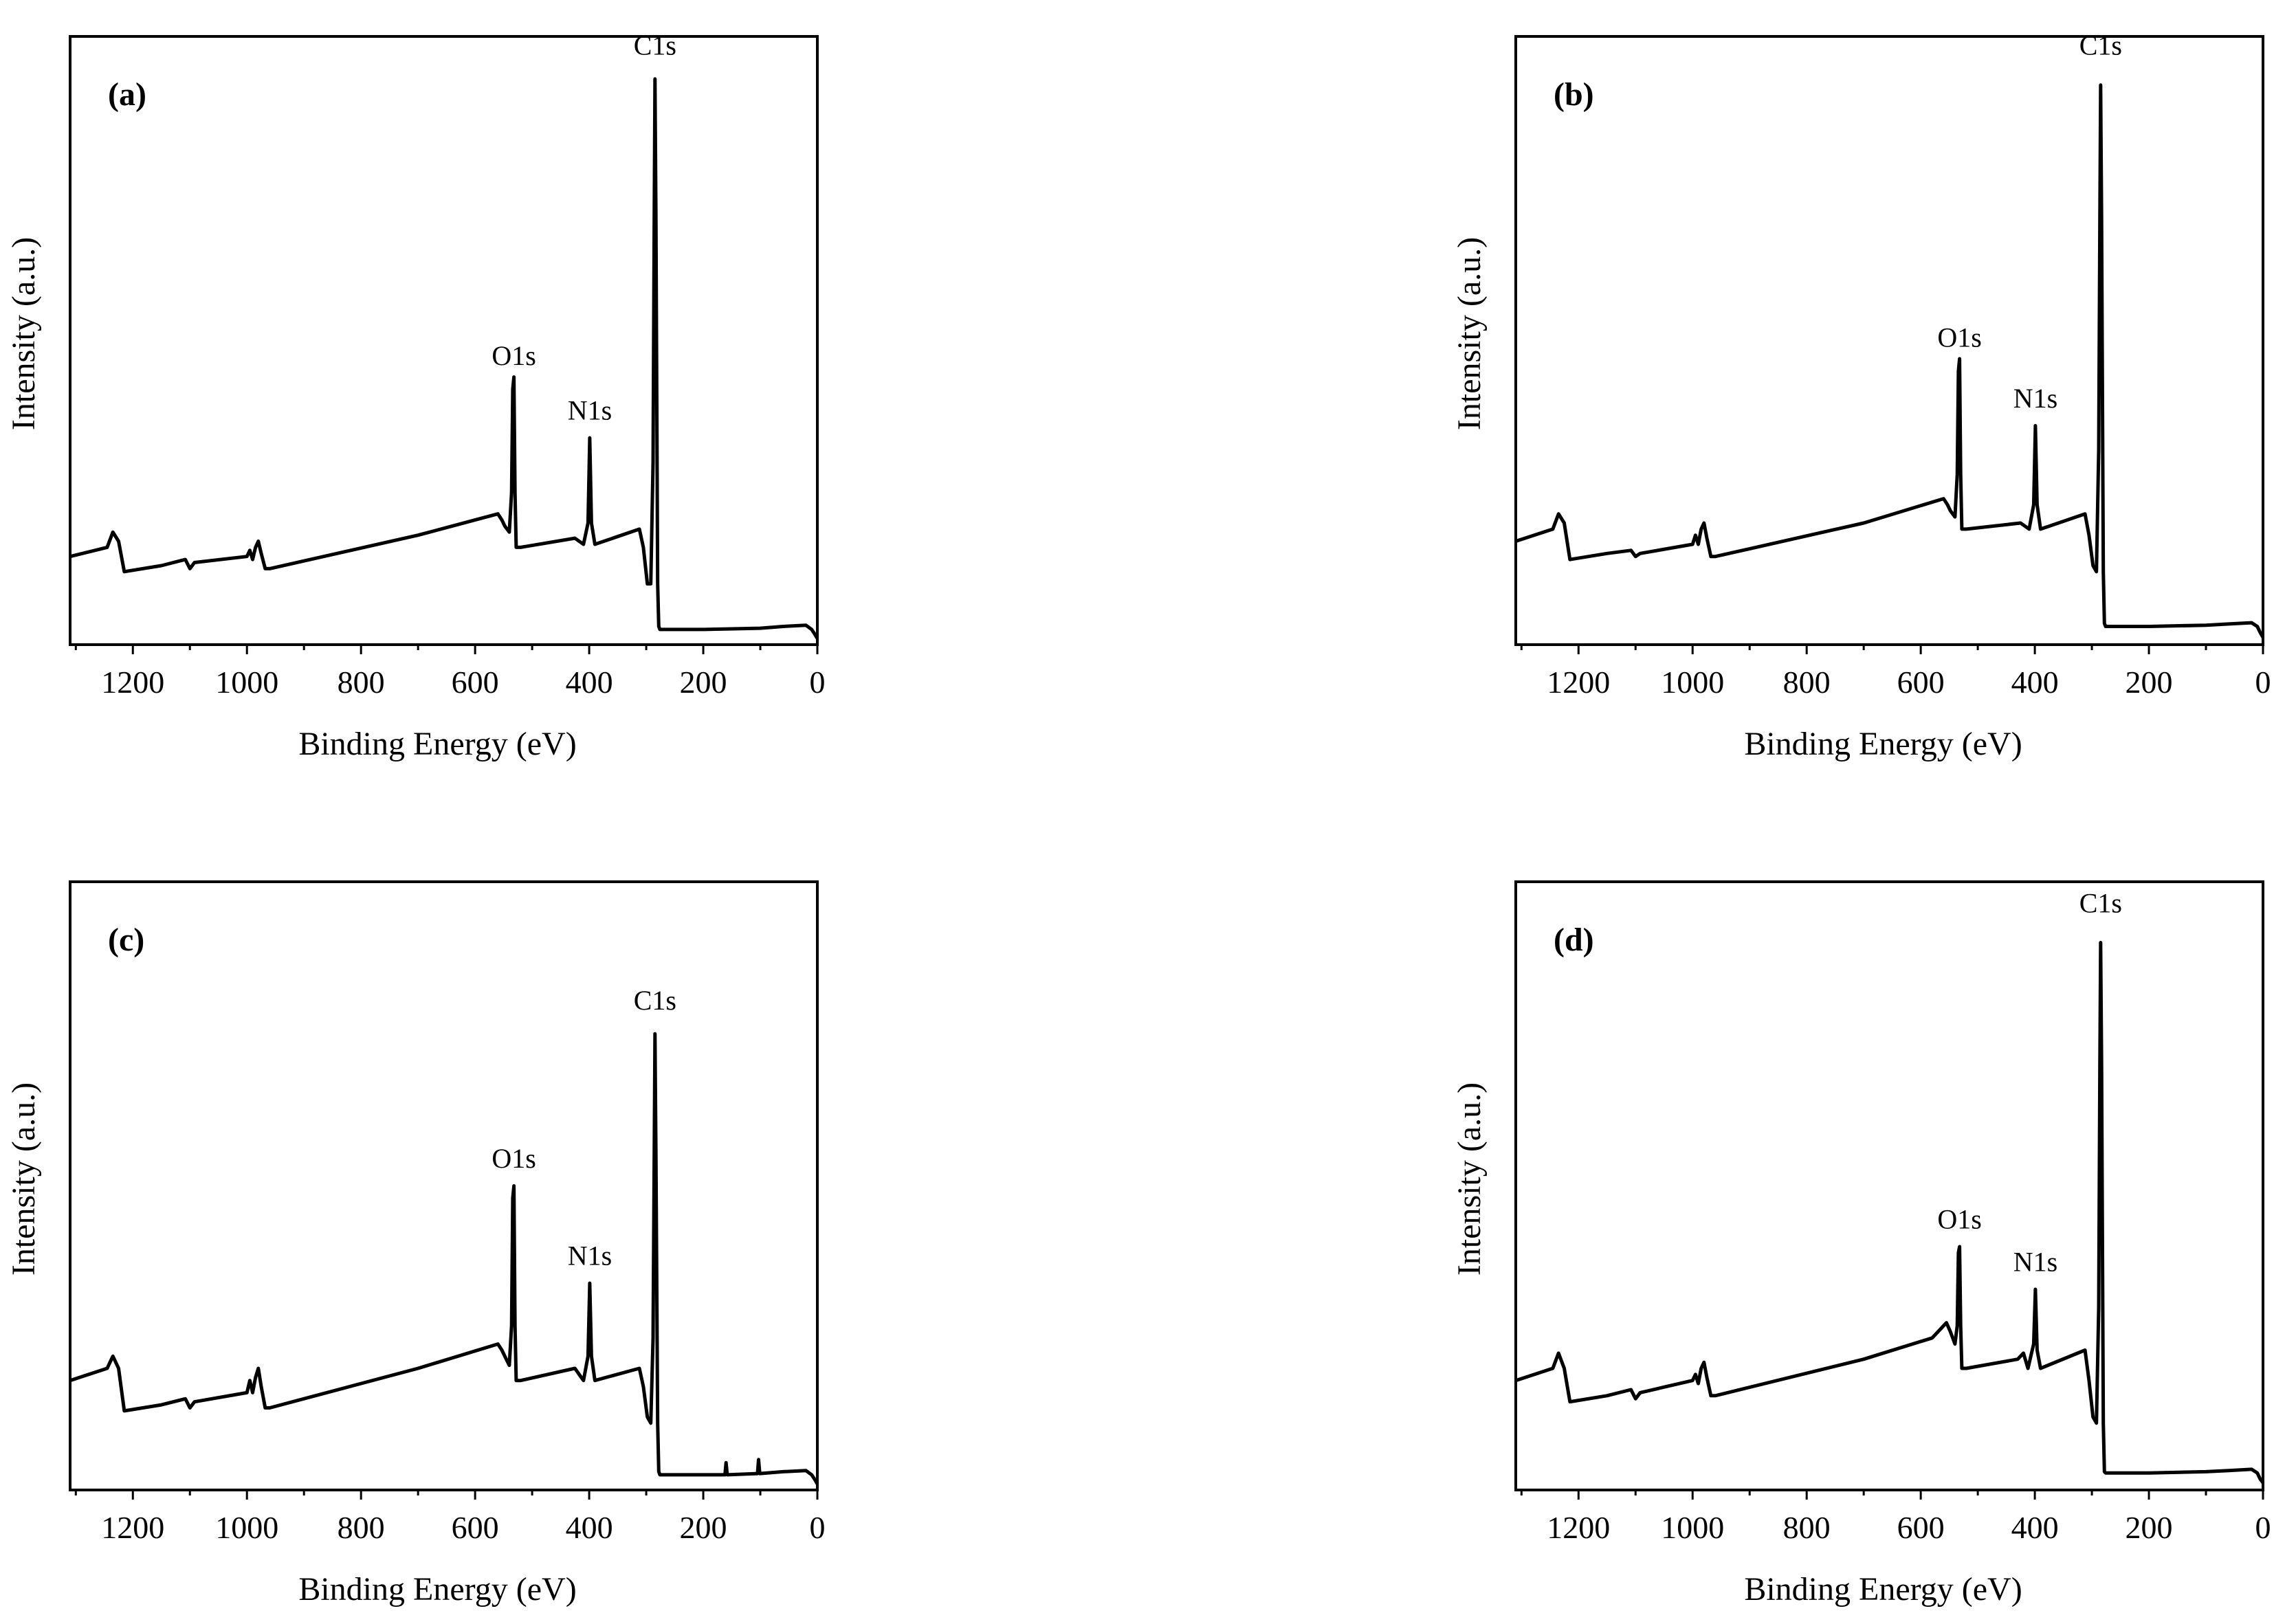  Describe the element at coordinates (1574, 94) in the screenshot. I see `panel-label: (b)` at that location.